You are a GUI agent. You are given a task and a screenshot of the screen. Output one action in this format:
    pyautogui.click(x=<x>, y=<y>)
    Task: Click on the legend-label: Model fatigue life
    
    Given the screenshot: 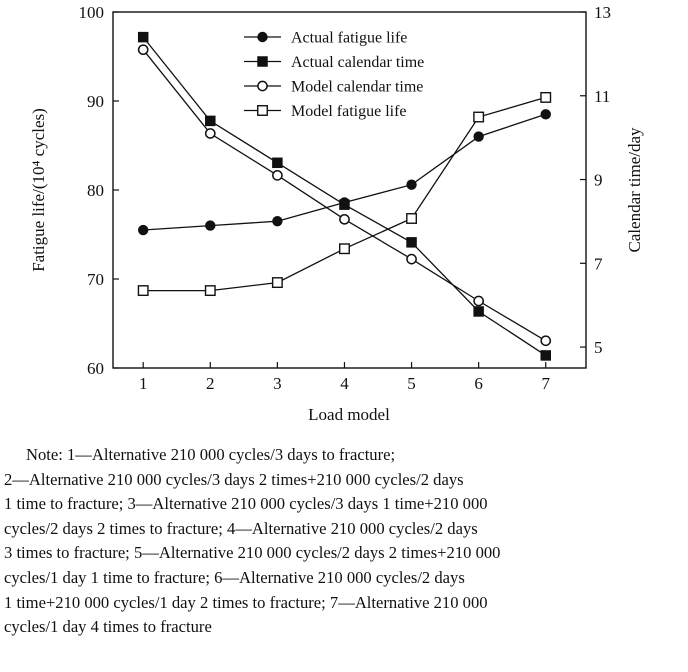 What is the action you would take?
    pyautogui.click(x=349, y=111)
    